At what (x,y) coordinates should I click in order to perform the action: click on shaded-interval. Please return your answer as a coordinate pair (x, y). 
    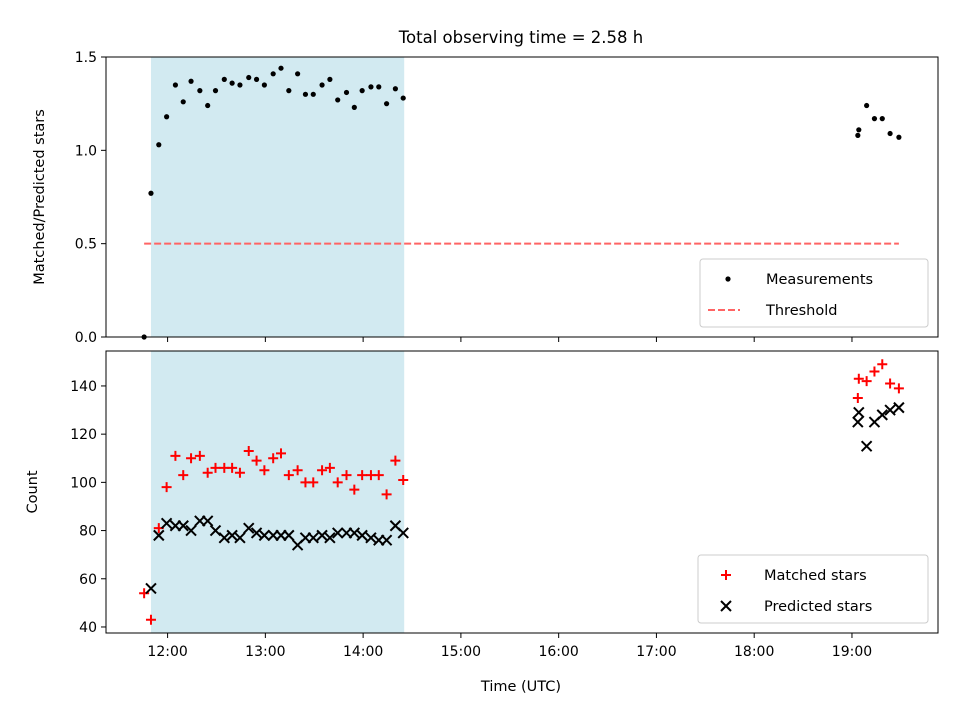
    Looking at the image, I should click on (277, 197).